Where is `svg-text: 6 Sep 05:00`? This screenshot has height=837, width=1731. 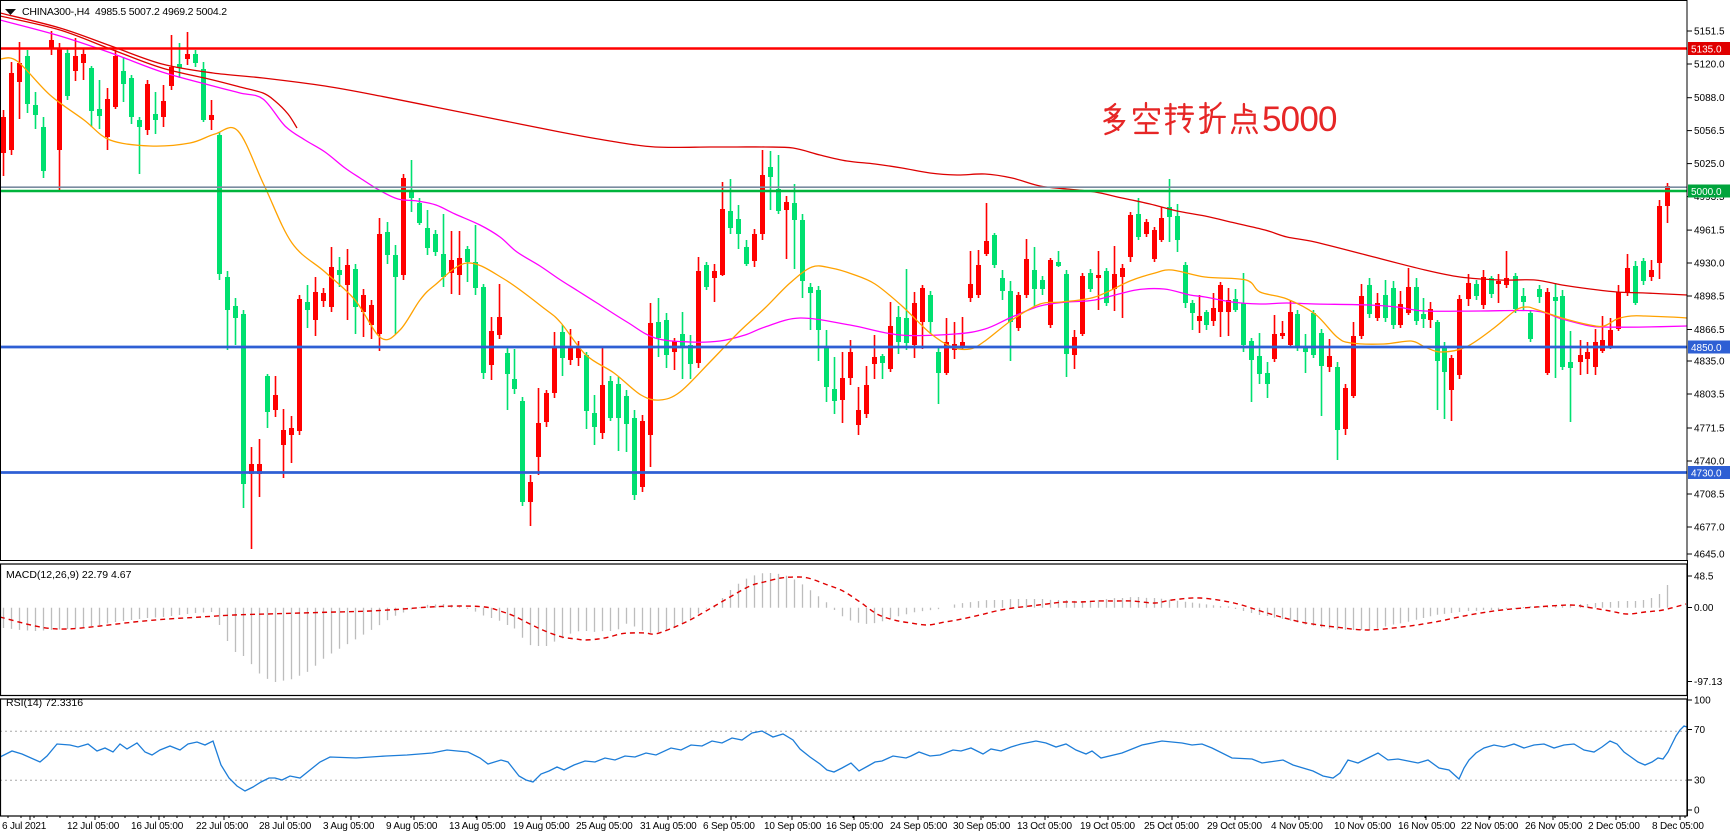 svg-text: 6 Sep 05:00 is located at coordinates (729, 826).